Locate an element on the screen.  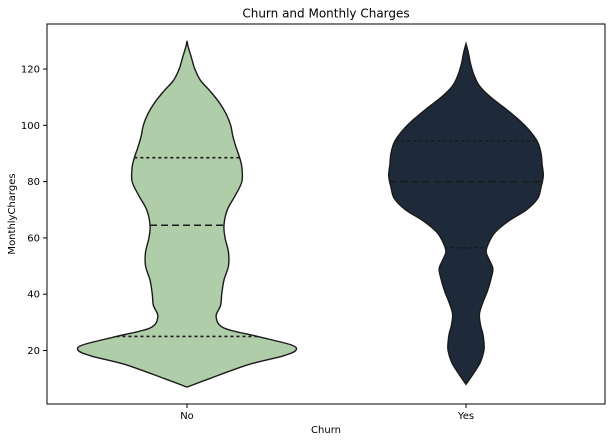
x-tick-label: No is located at coordinates (187, 416).